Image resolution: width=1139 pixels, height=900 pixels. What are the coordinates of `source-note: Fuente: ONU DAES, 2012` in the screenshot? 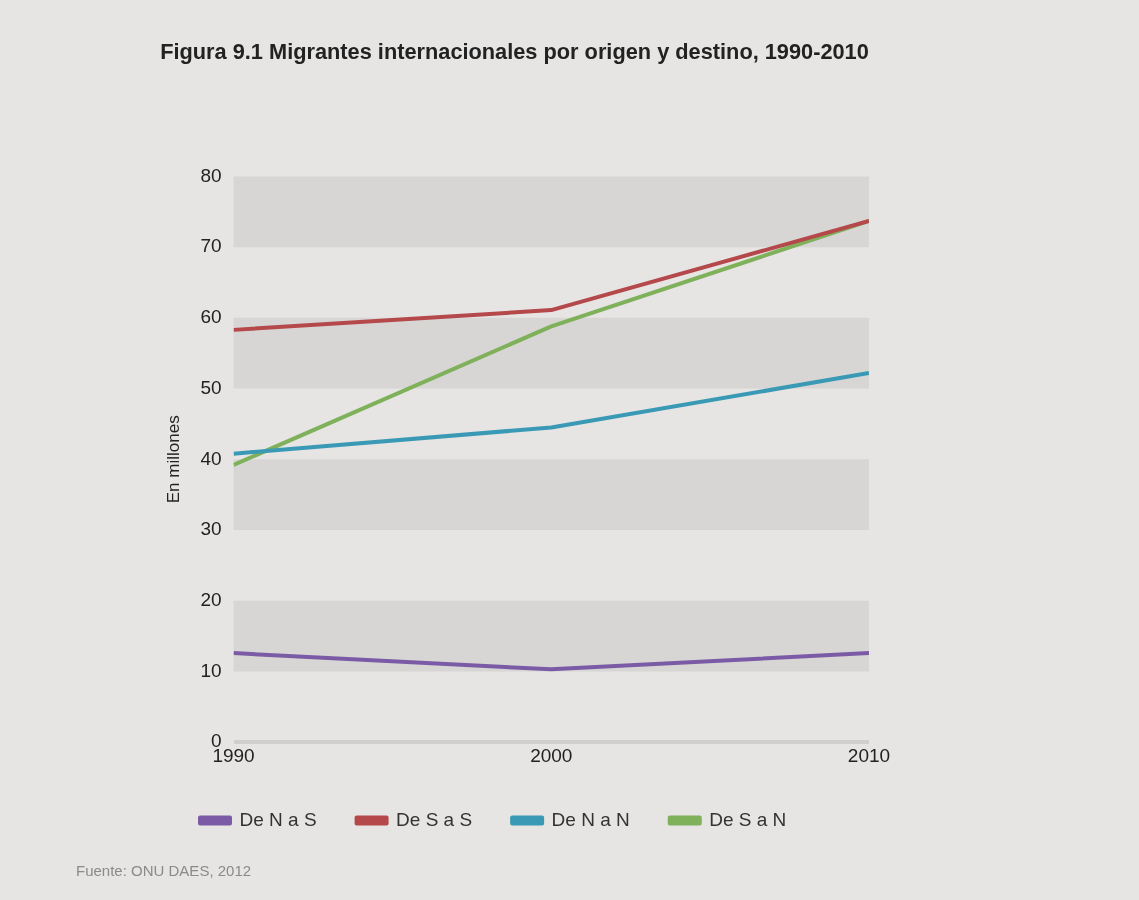 It's located at (164, 870).